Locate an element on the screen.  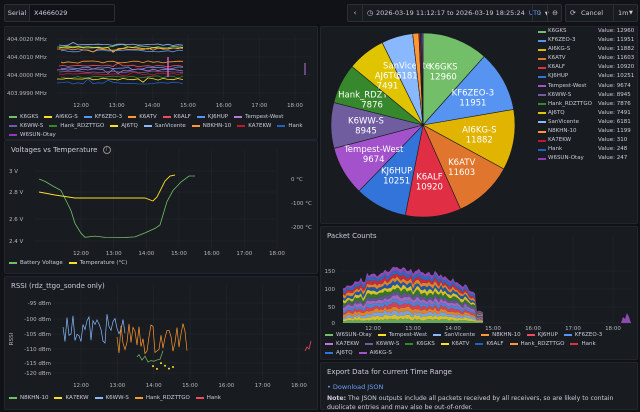
pie-legend-item: KA7EKW Value: 310 is located at coordinates (588, 140).